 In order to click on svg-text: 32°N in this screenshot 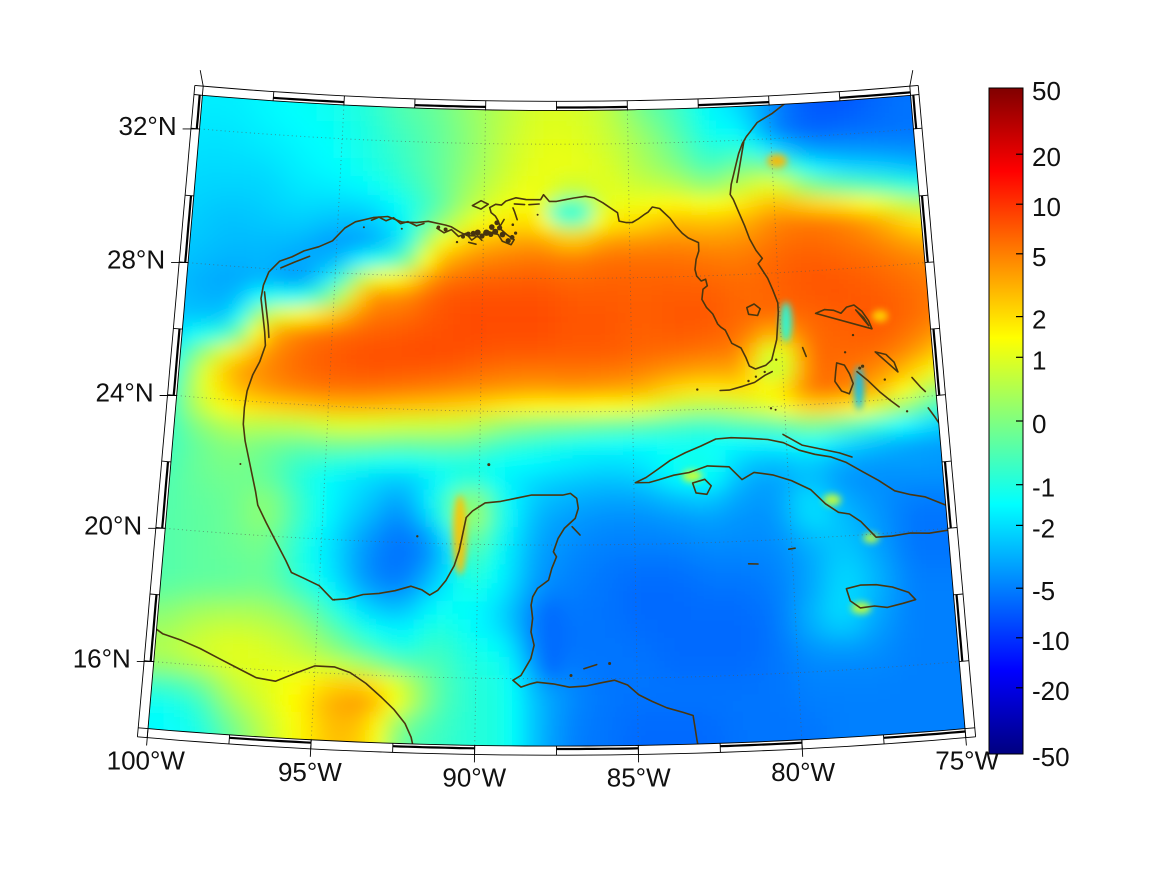, I will do `click(148, 126)`.